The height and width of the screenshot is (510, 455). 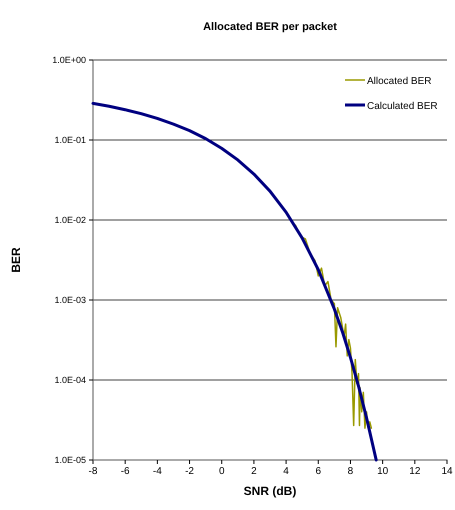 What do you see at coordinates (70, 299) in the screenshot?
I see `y-tick-label: 1.0E-03` at bounding box center [70, 299].